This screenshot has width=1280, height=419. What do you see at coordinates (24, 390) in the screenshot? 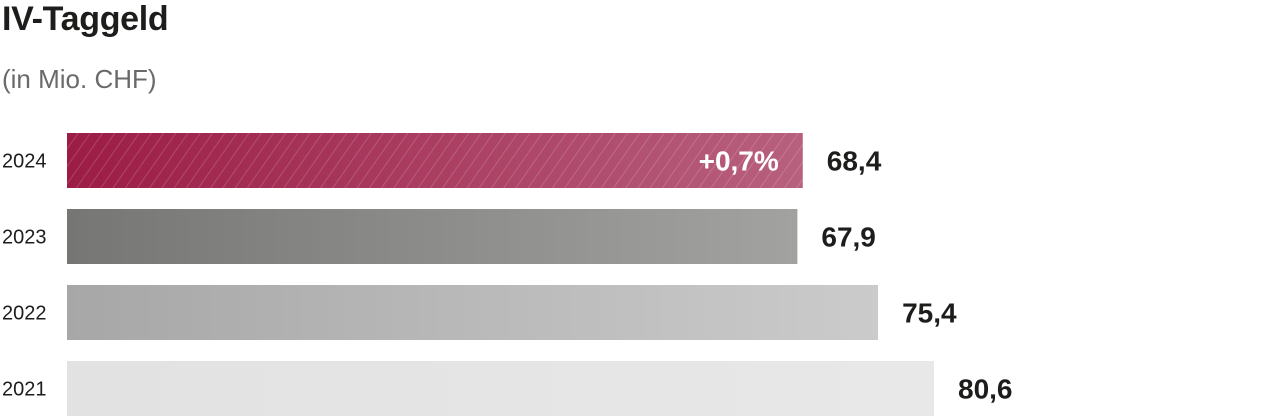
I see `category-label-2021: 2021` at bounding box center [24, 390].